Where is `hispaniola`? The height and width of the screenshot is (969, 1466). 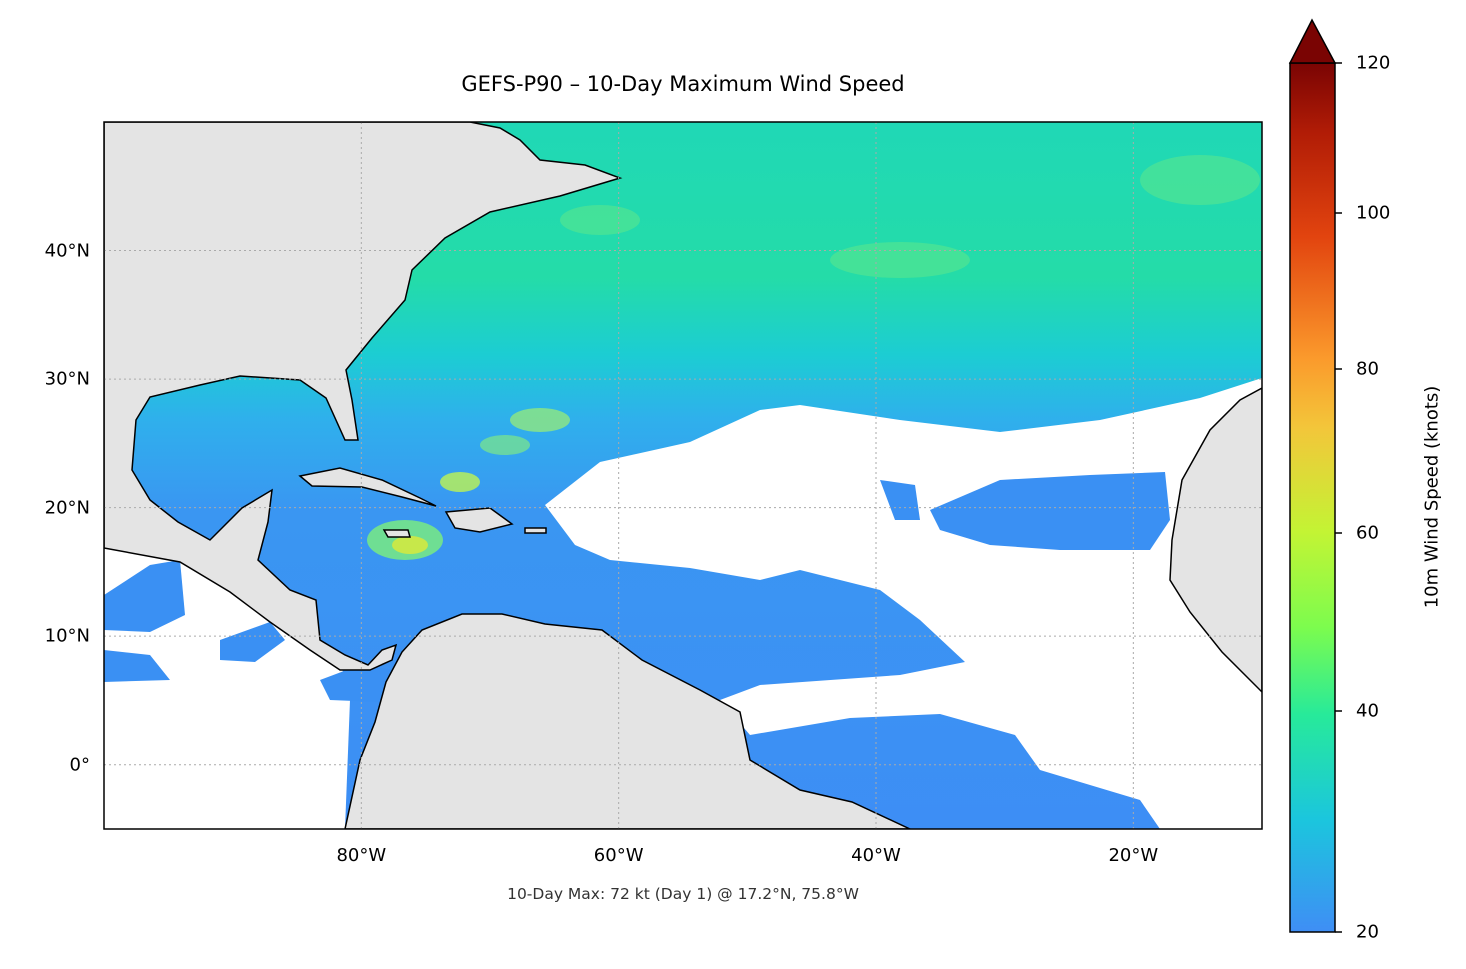 hispaniola is located at coordinates (479, 520).